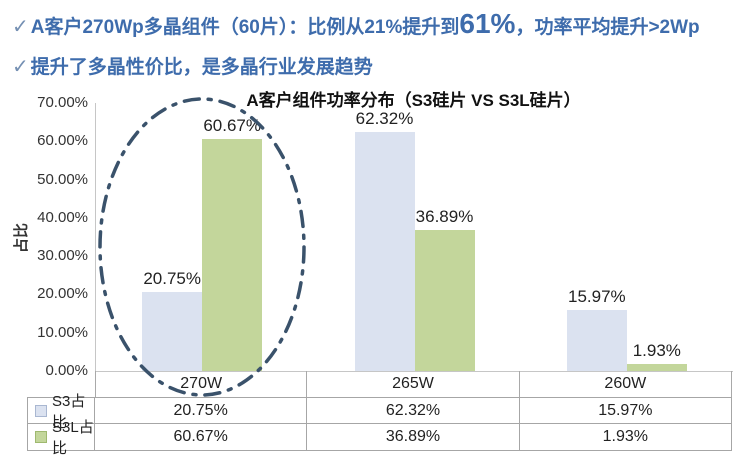 The image size is (747, 458). I want to click on legend-label: S3占比, so click(69, 411).